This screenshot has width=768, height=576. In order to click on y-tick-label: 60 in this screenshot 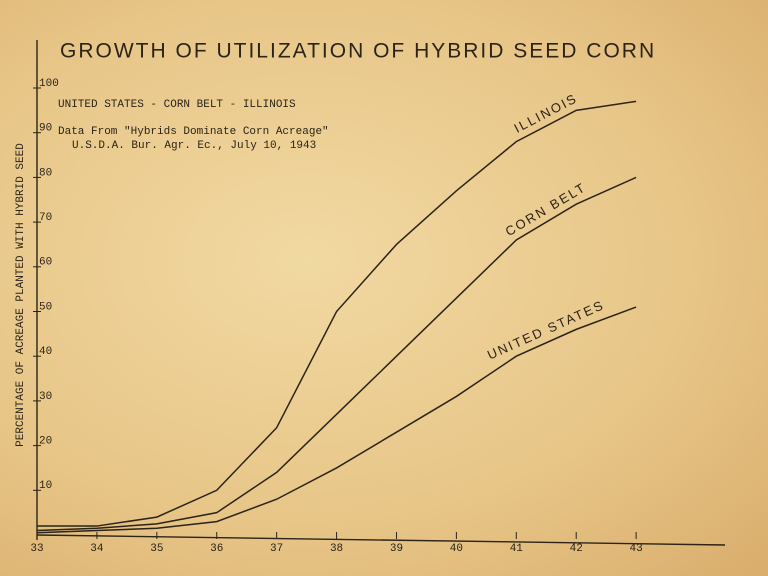, I will do `click(45, 263)`.